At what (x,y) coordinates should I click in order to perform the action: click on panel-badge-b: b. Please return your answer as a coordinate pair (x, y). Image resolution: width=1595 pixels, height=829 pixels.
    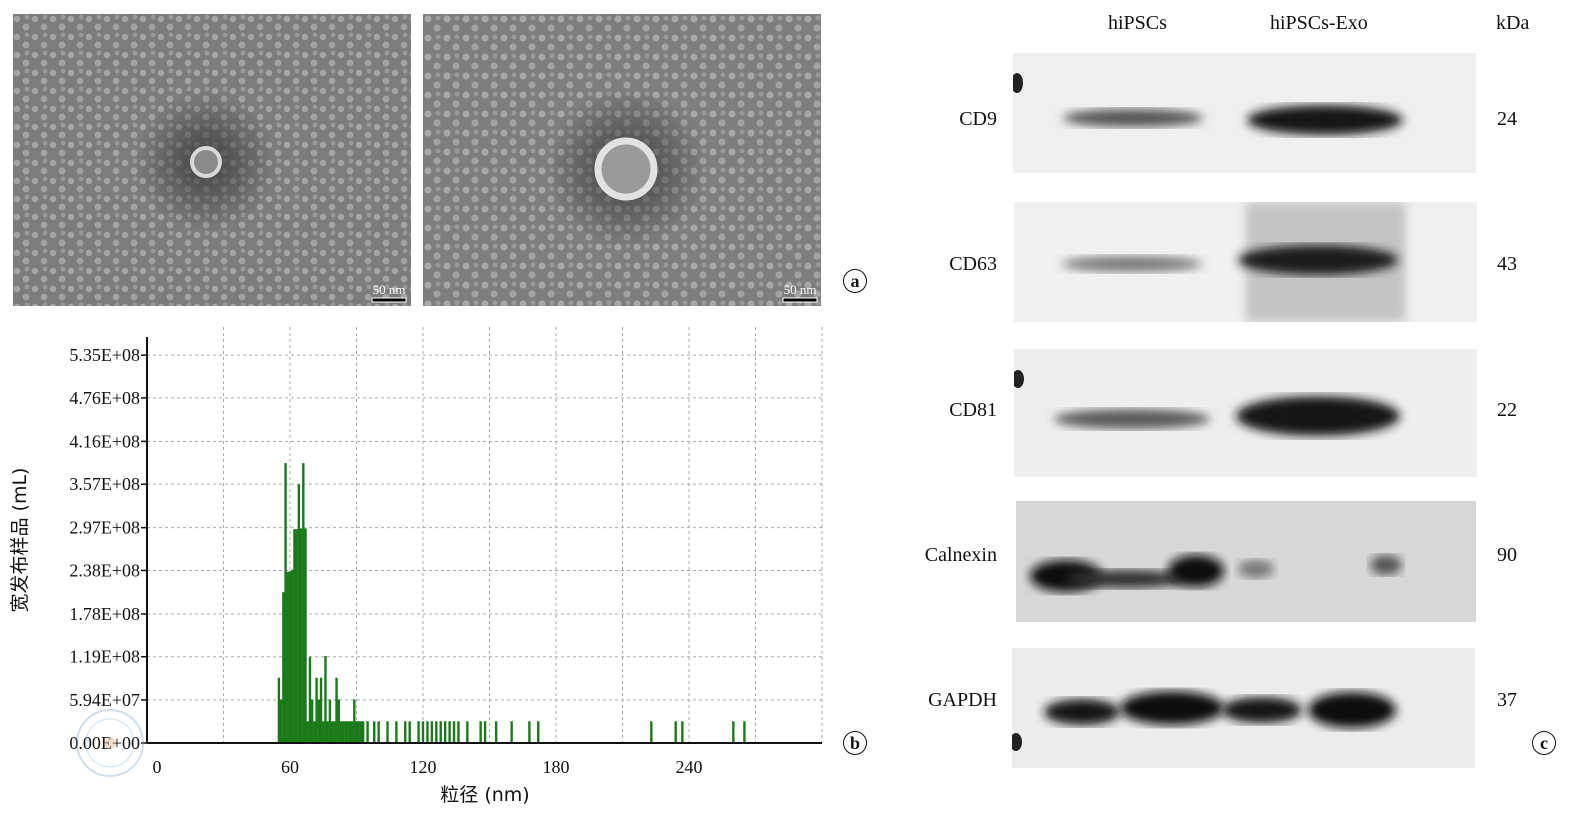
    Looking at the image, I should click on (855, 743).